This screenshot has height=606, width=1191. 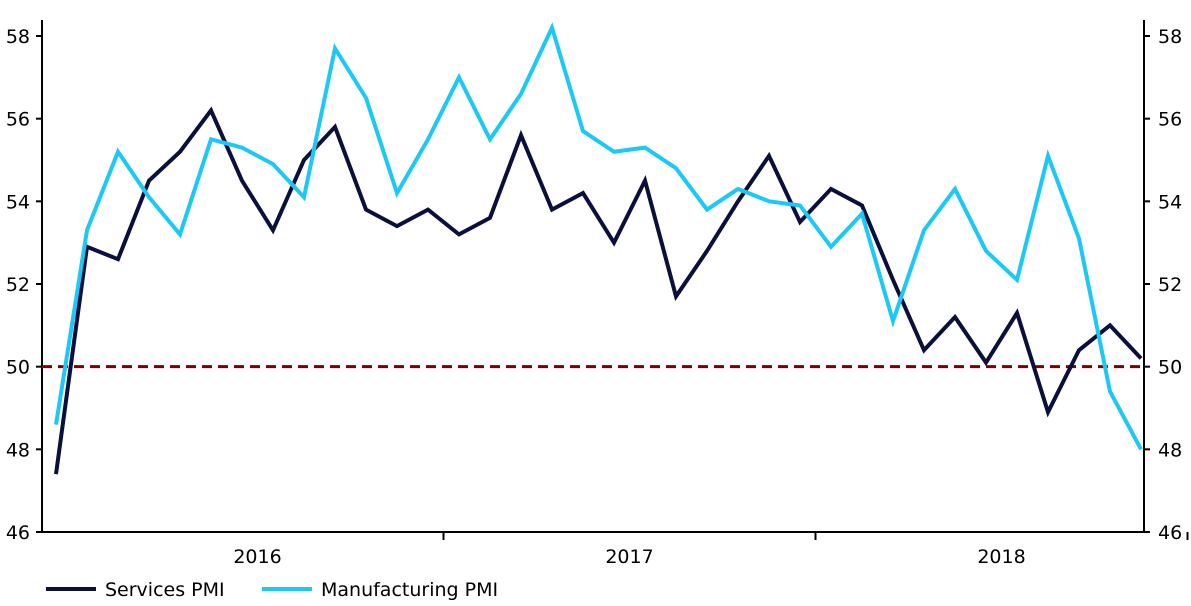 What do you see at coordinates (18, 533) in the screenshot?
I see `left-y-tick-label: 46` at bounding box center [18, 533].